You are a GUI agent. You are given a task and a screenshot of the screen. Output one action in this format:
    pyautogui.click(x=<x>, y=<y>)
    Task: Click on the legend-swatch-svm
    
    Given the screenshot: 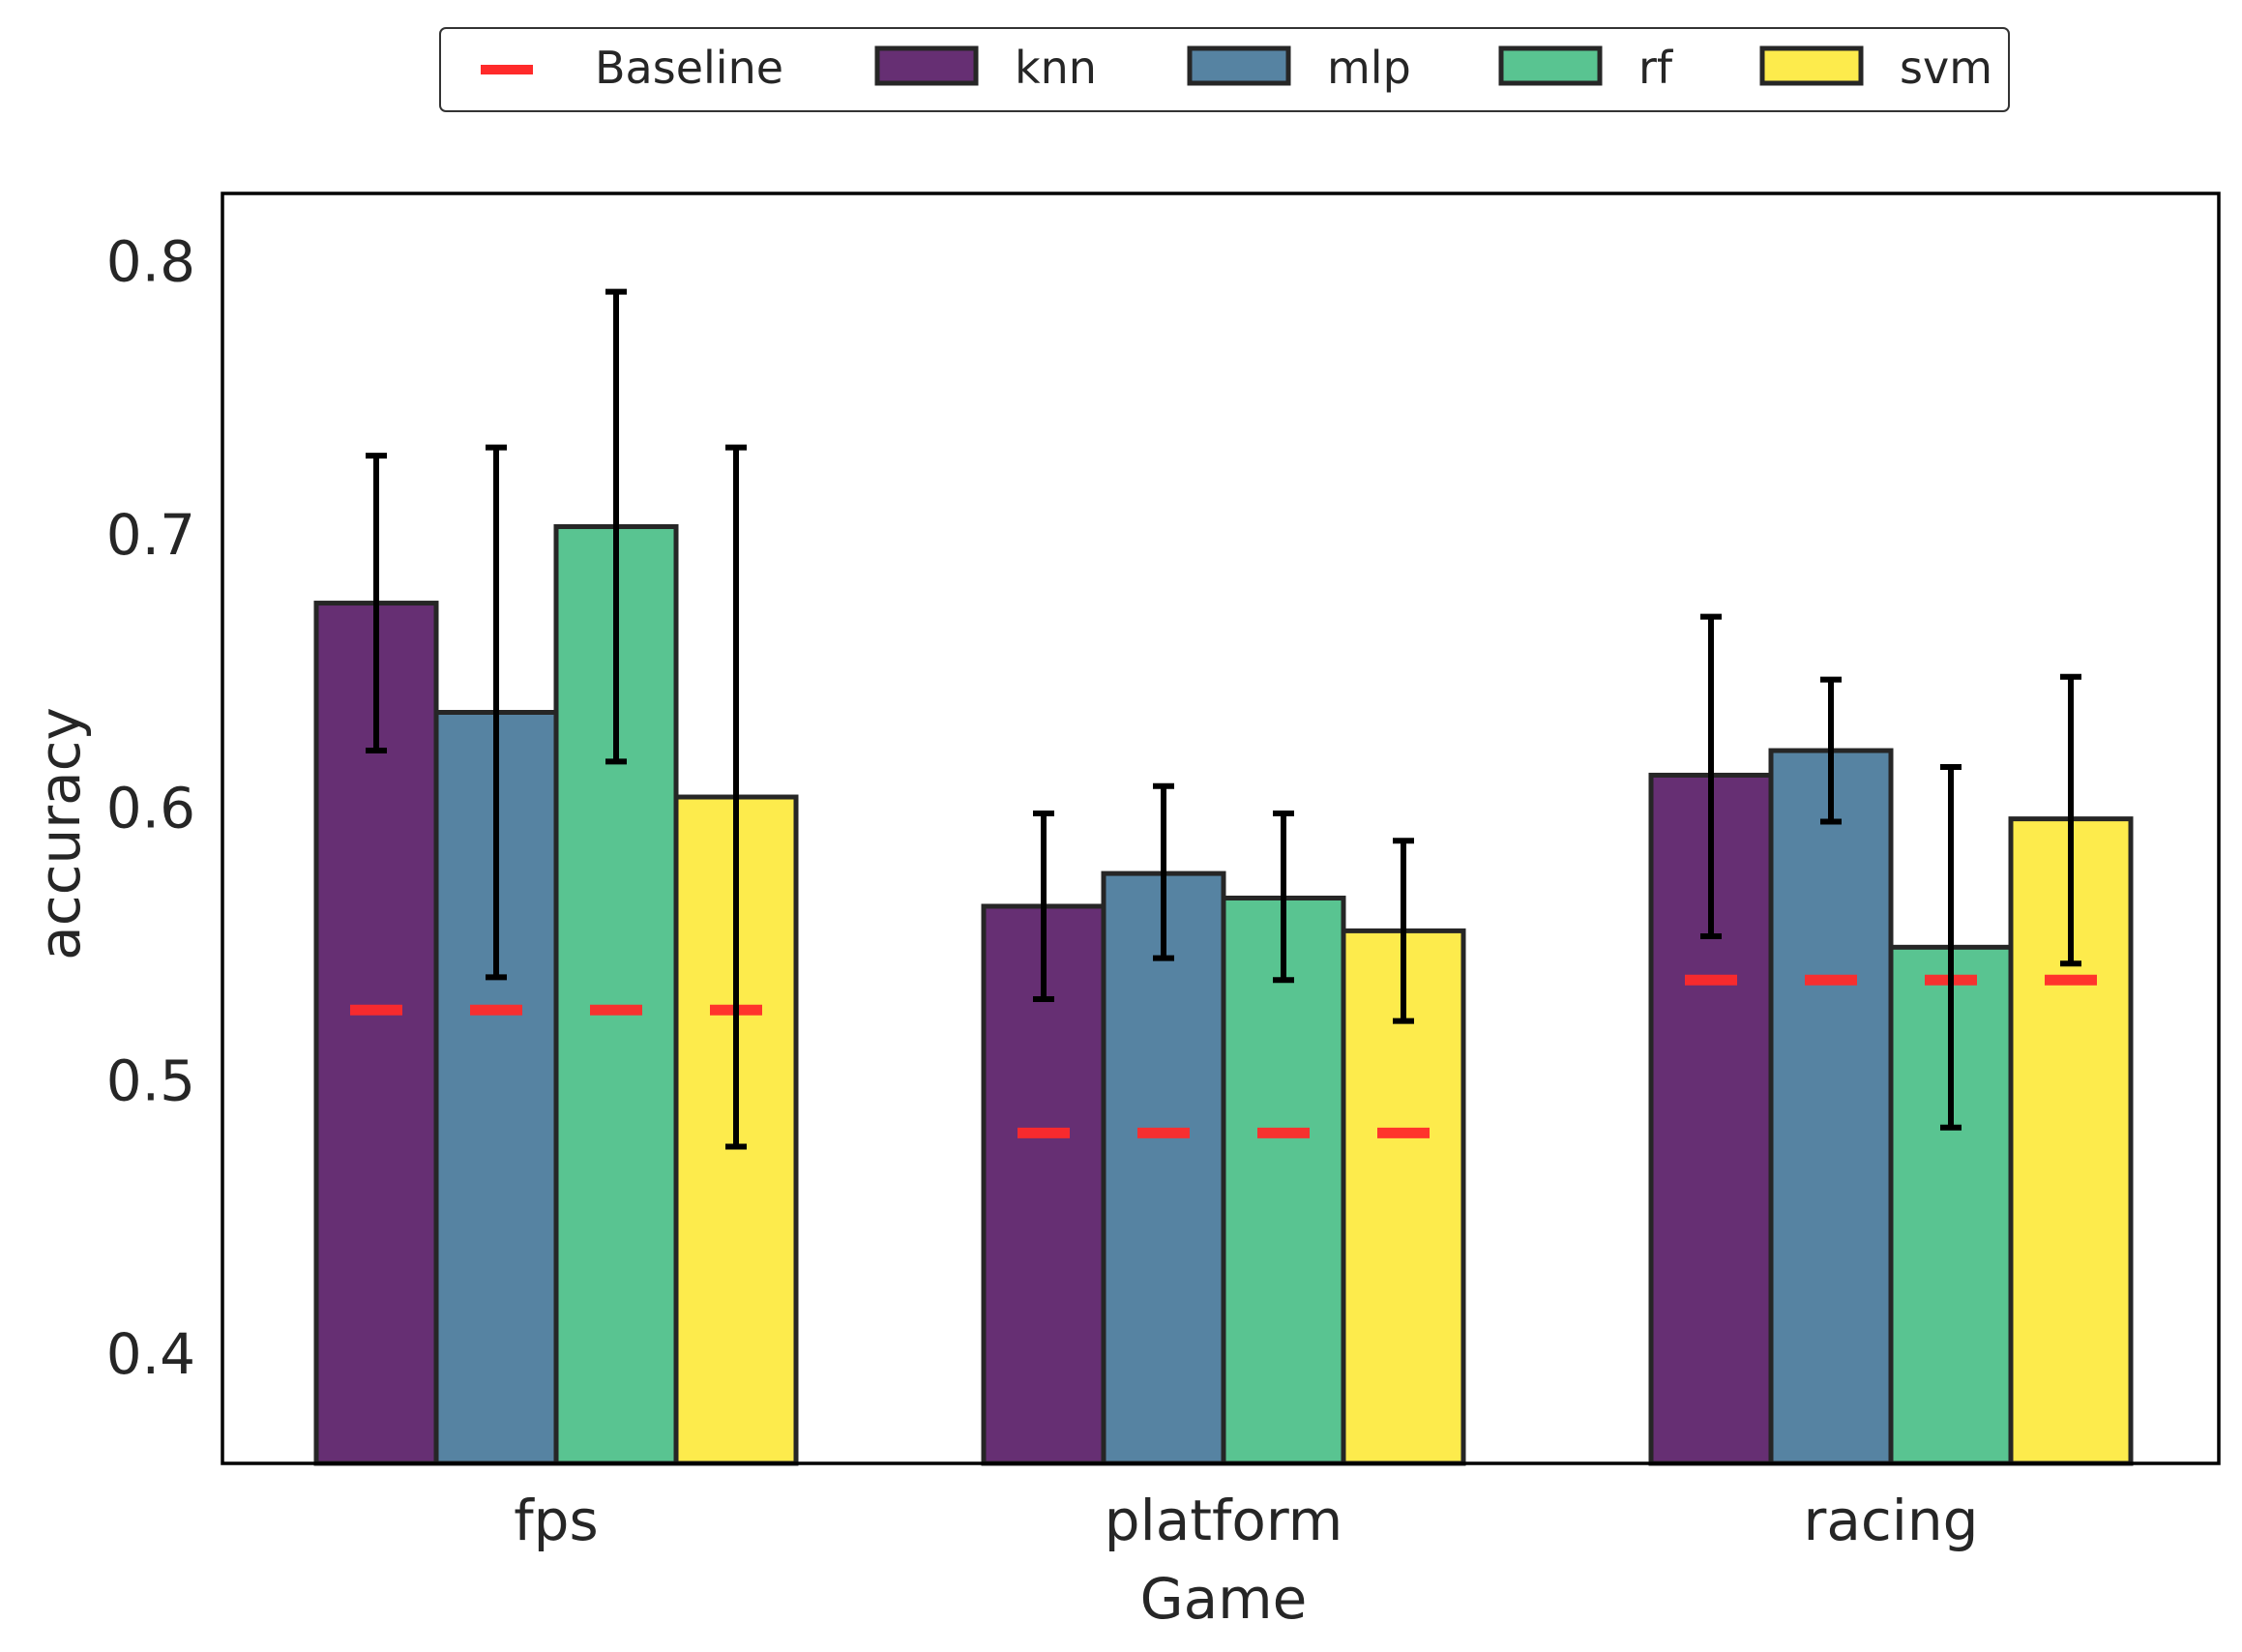 What is the action you would take?
    pyautogui.click(x=1811, y=65)
    